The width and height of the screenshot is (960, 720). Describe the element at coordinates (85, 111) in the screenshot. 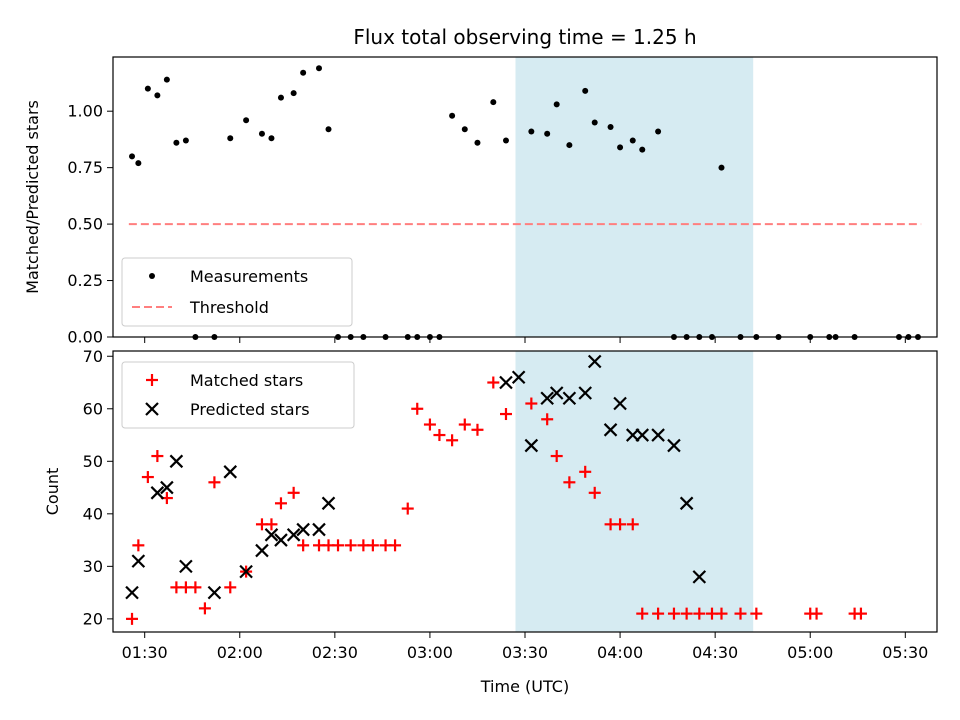

I see `y-tick-label: 1.00` at that location.